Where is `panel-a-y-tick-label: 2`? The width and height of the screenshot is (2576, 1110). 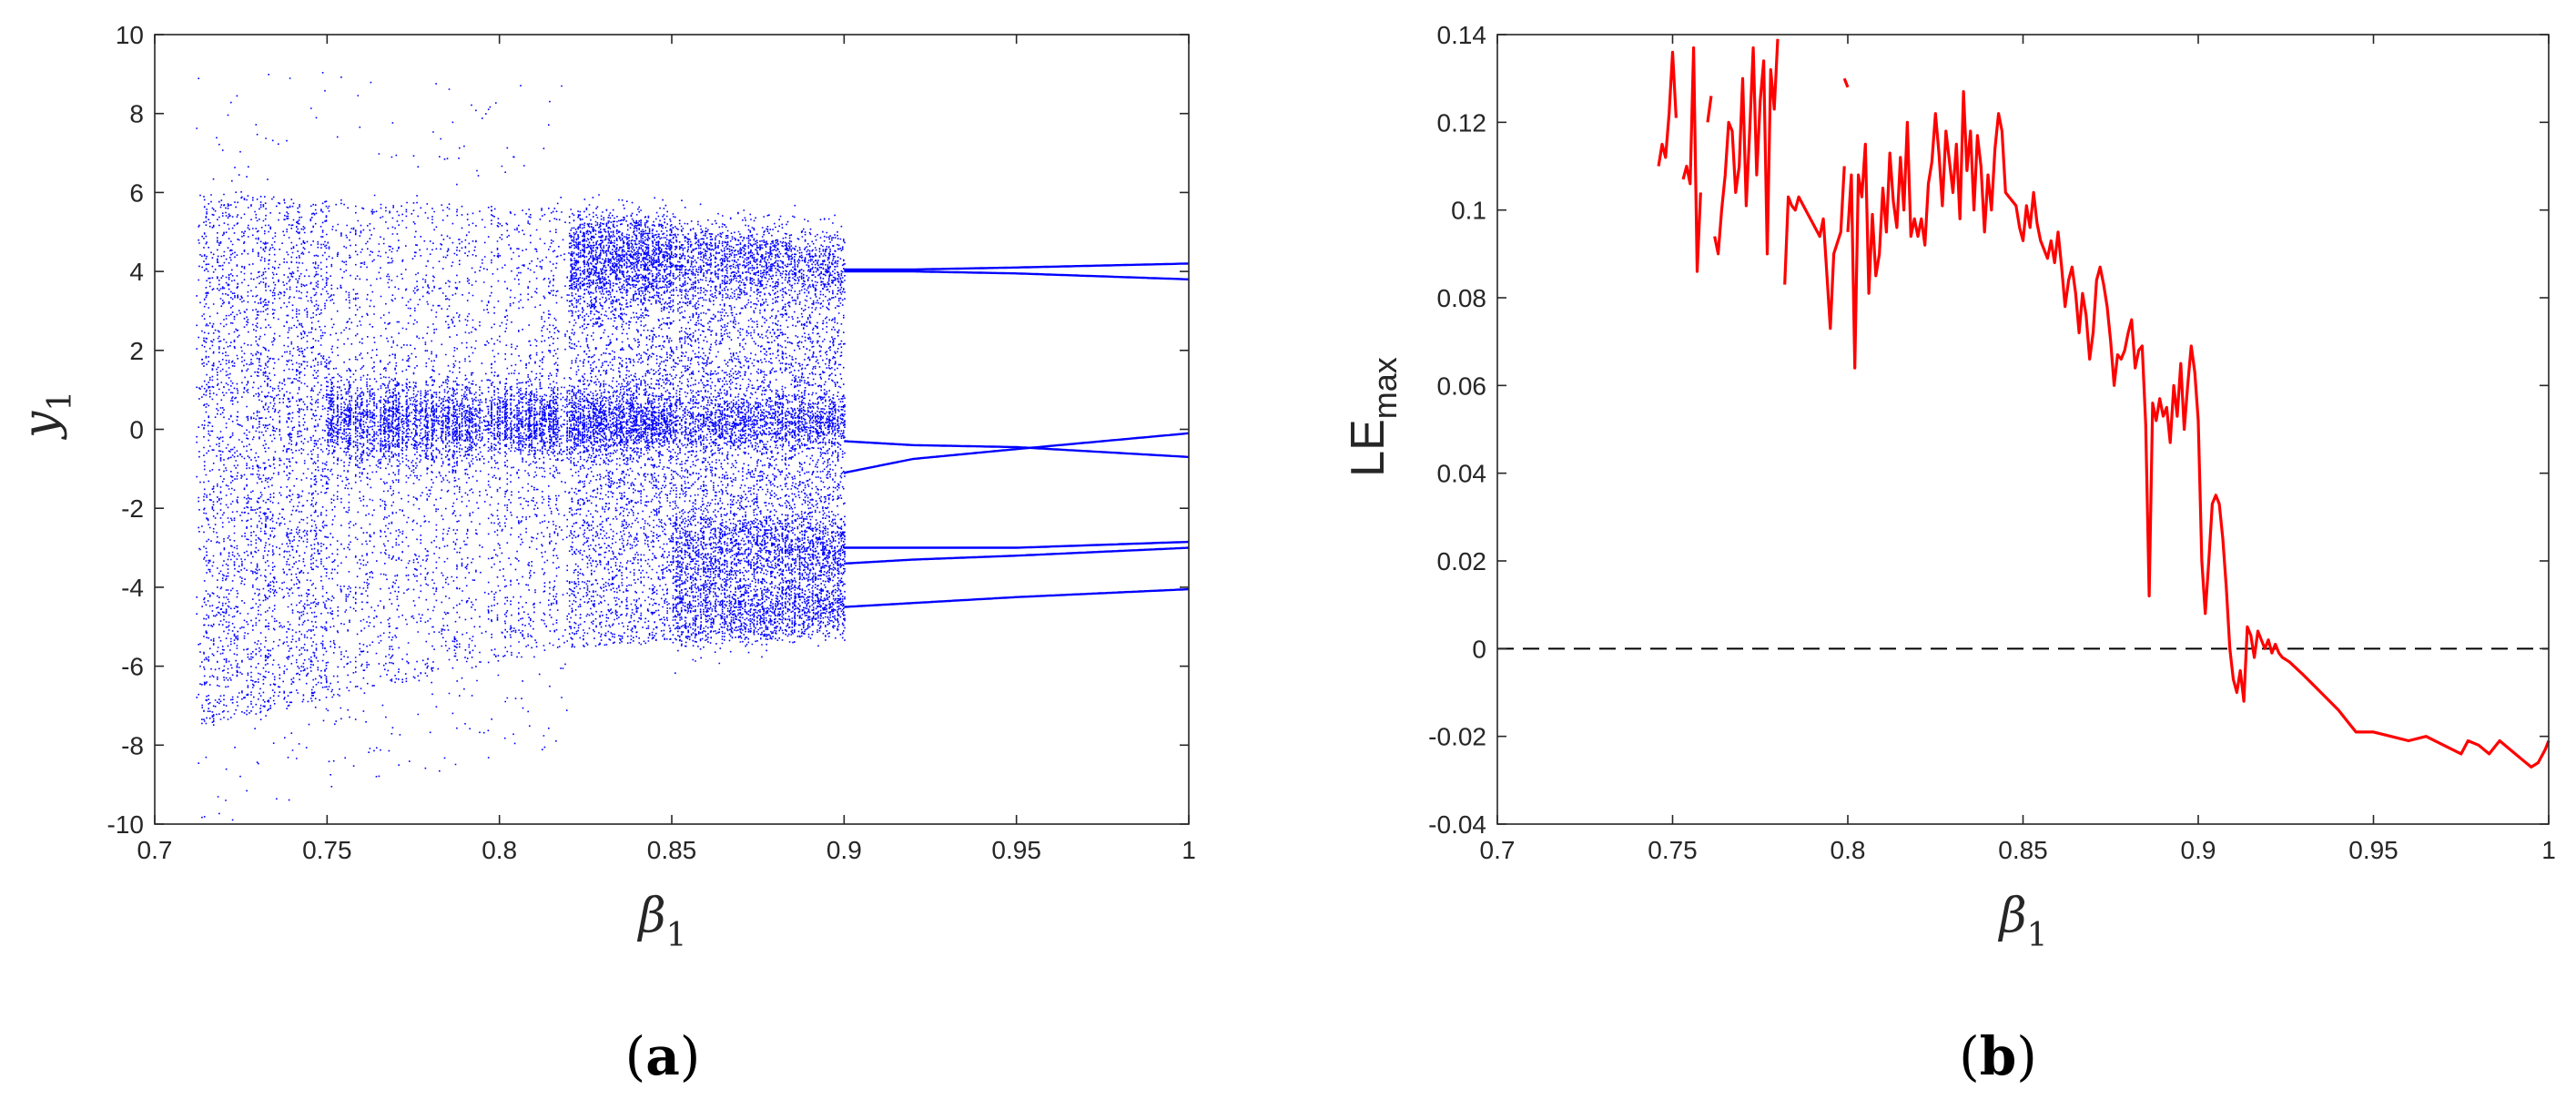 panel-a-y-tick-label: 2 is located at coordinates (136, 351).